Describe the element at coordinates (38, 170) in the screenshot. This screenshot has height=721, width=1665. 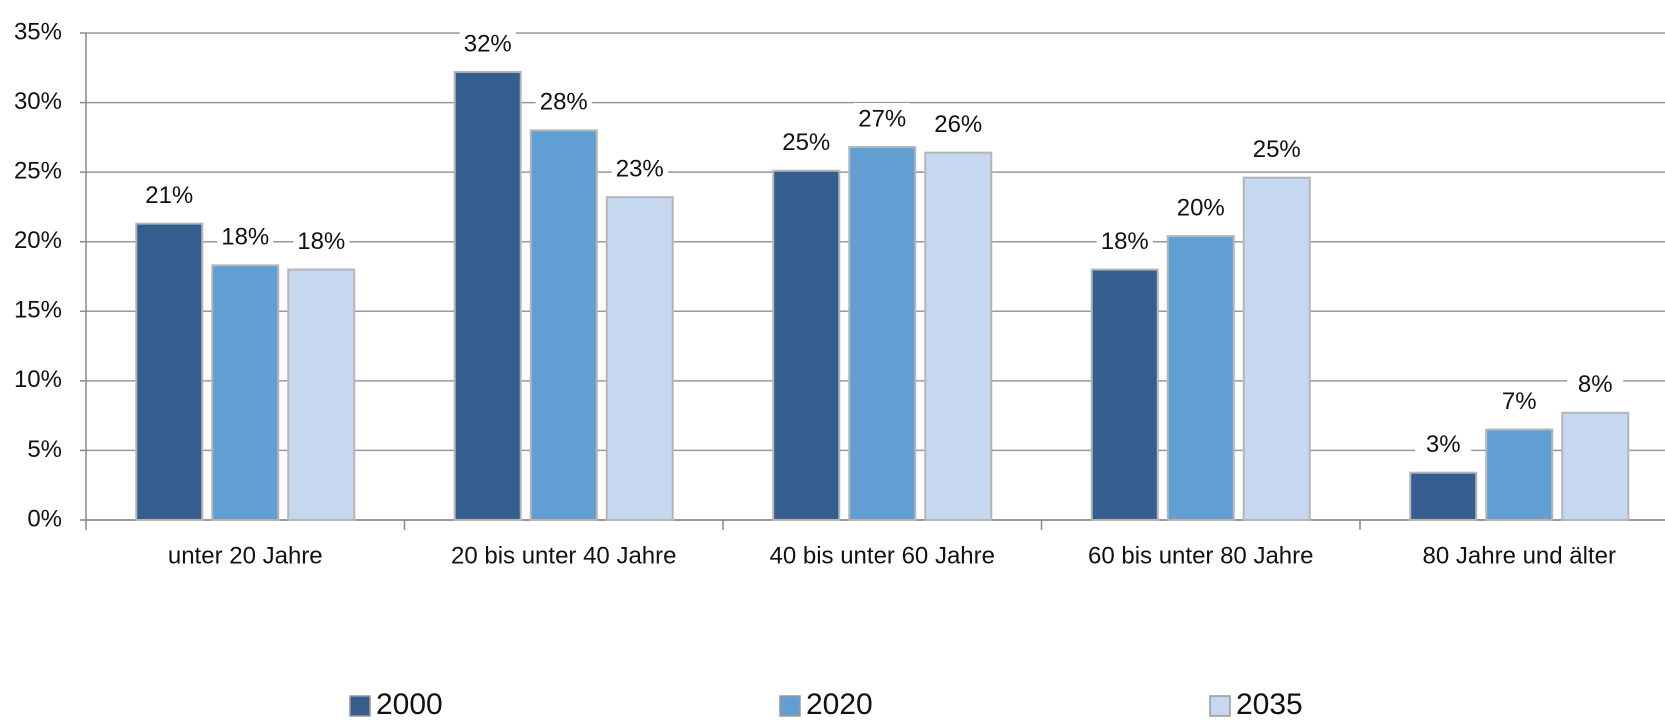
I see `y-tick-label: 25%` at that location.